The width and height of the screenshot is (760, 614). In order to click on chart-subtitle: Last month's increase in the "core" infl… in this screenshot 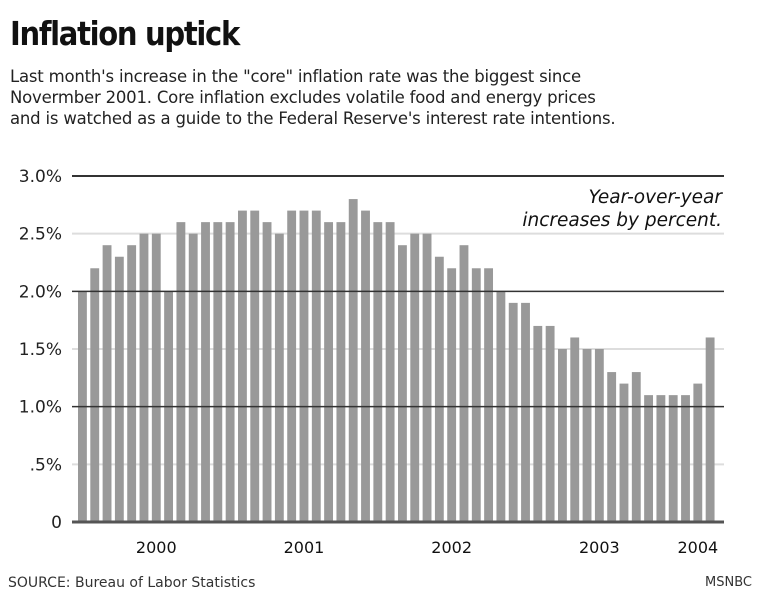, I will do `click(385, 97)`.